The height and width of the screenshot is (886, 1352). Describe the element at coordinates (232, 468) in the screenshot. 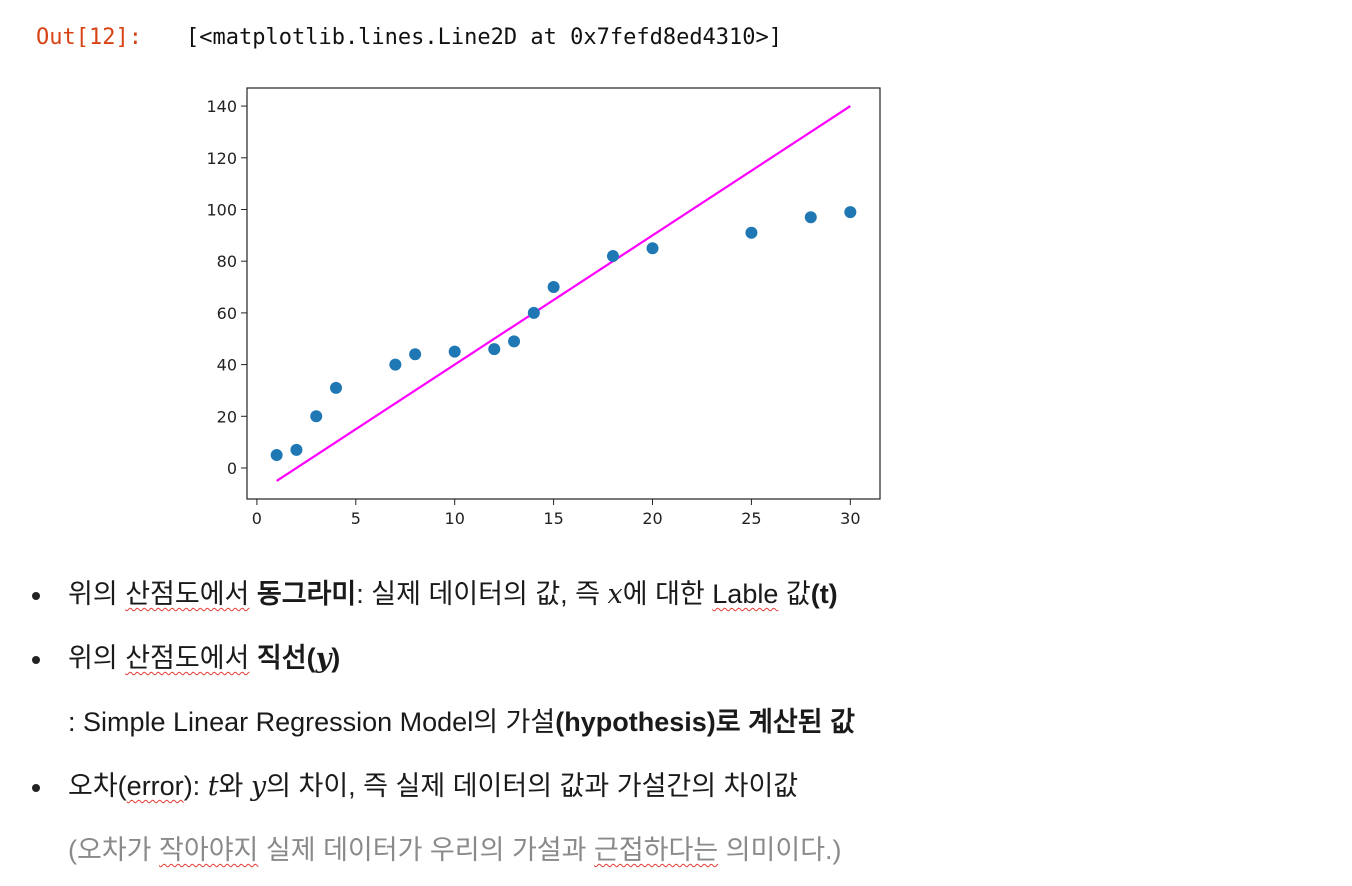

I see `y-tick-label: 0` at that location.